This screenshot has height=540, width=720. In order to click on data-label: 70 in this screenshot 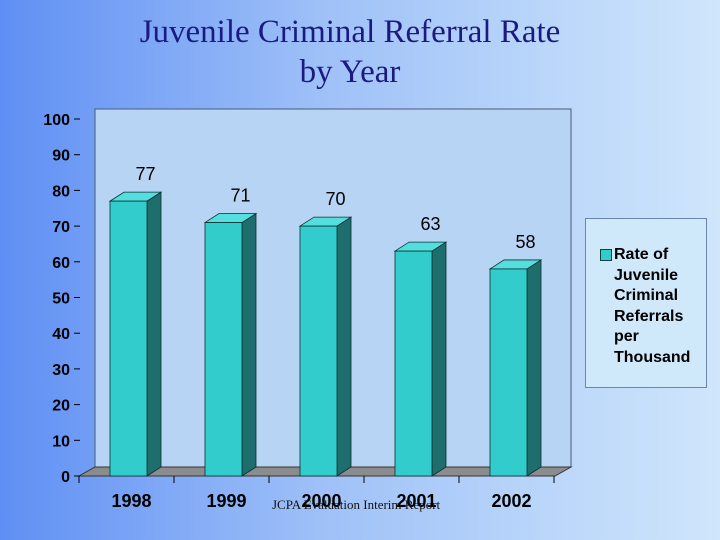, I will do `click(335, 199)`.